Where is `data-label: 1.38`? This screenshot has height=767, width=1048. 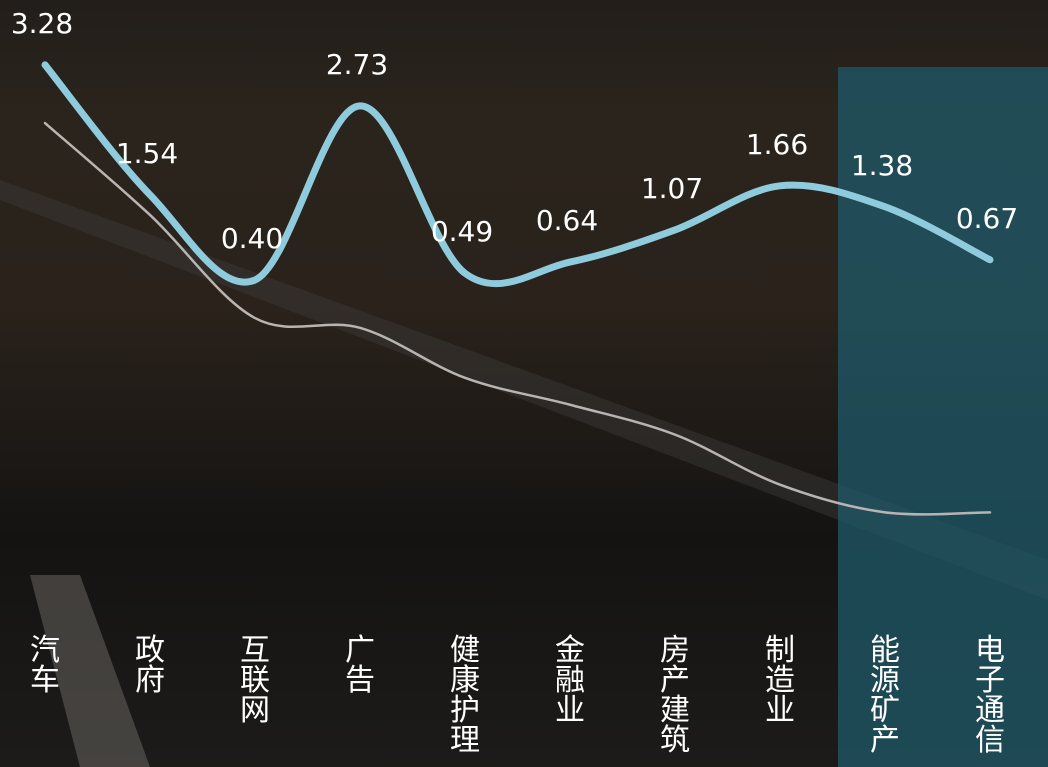
data-label: 1.38 is located at coordinates (882, 165).